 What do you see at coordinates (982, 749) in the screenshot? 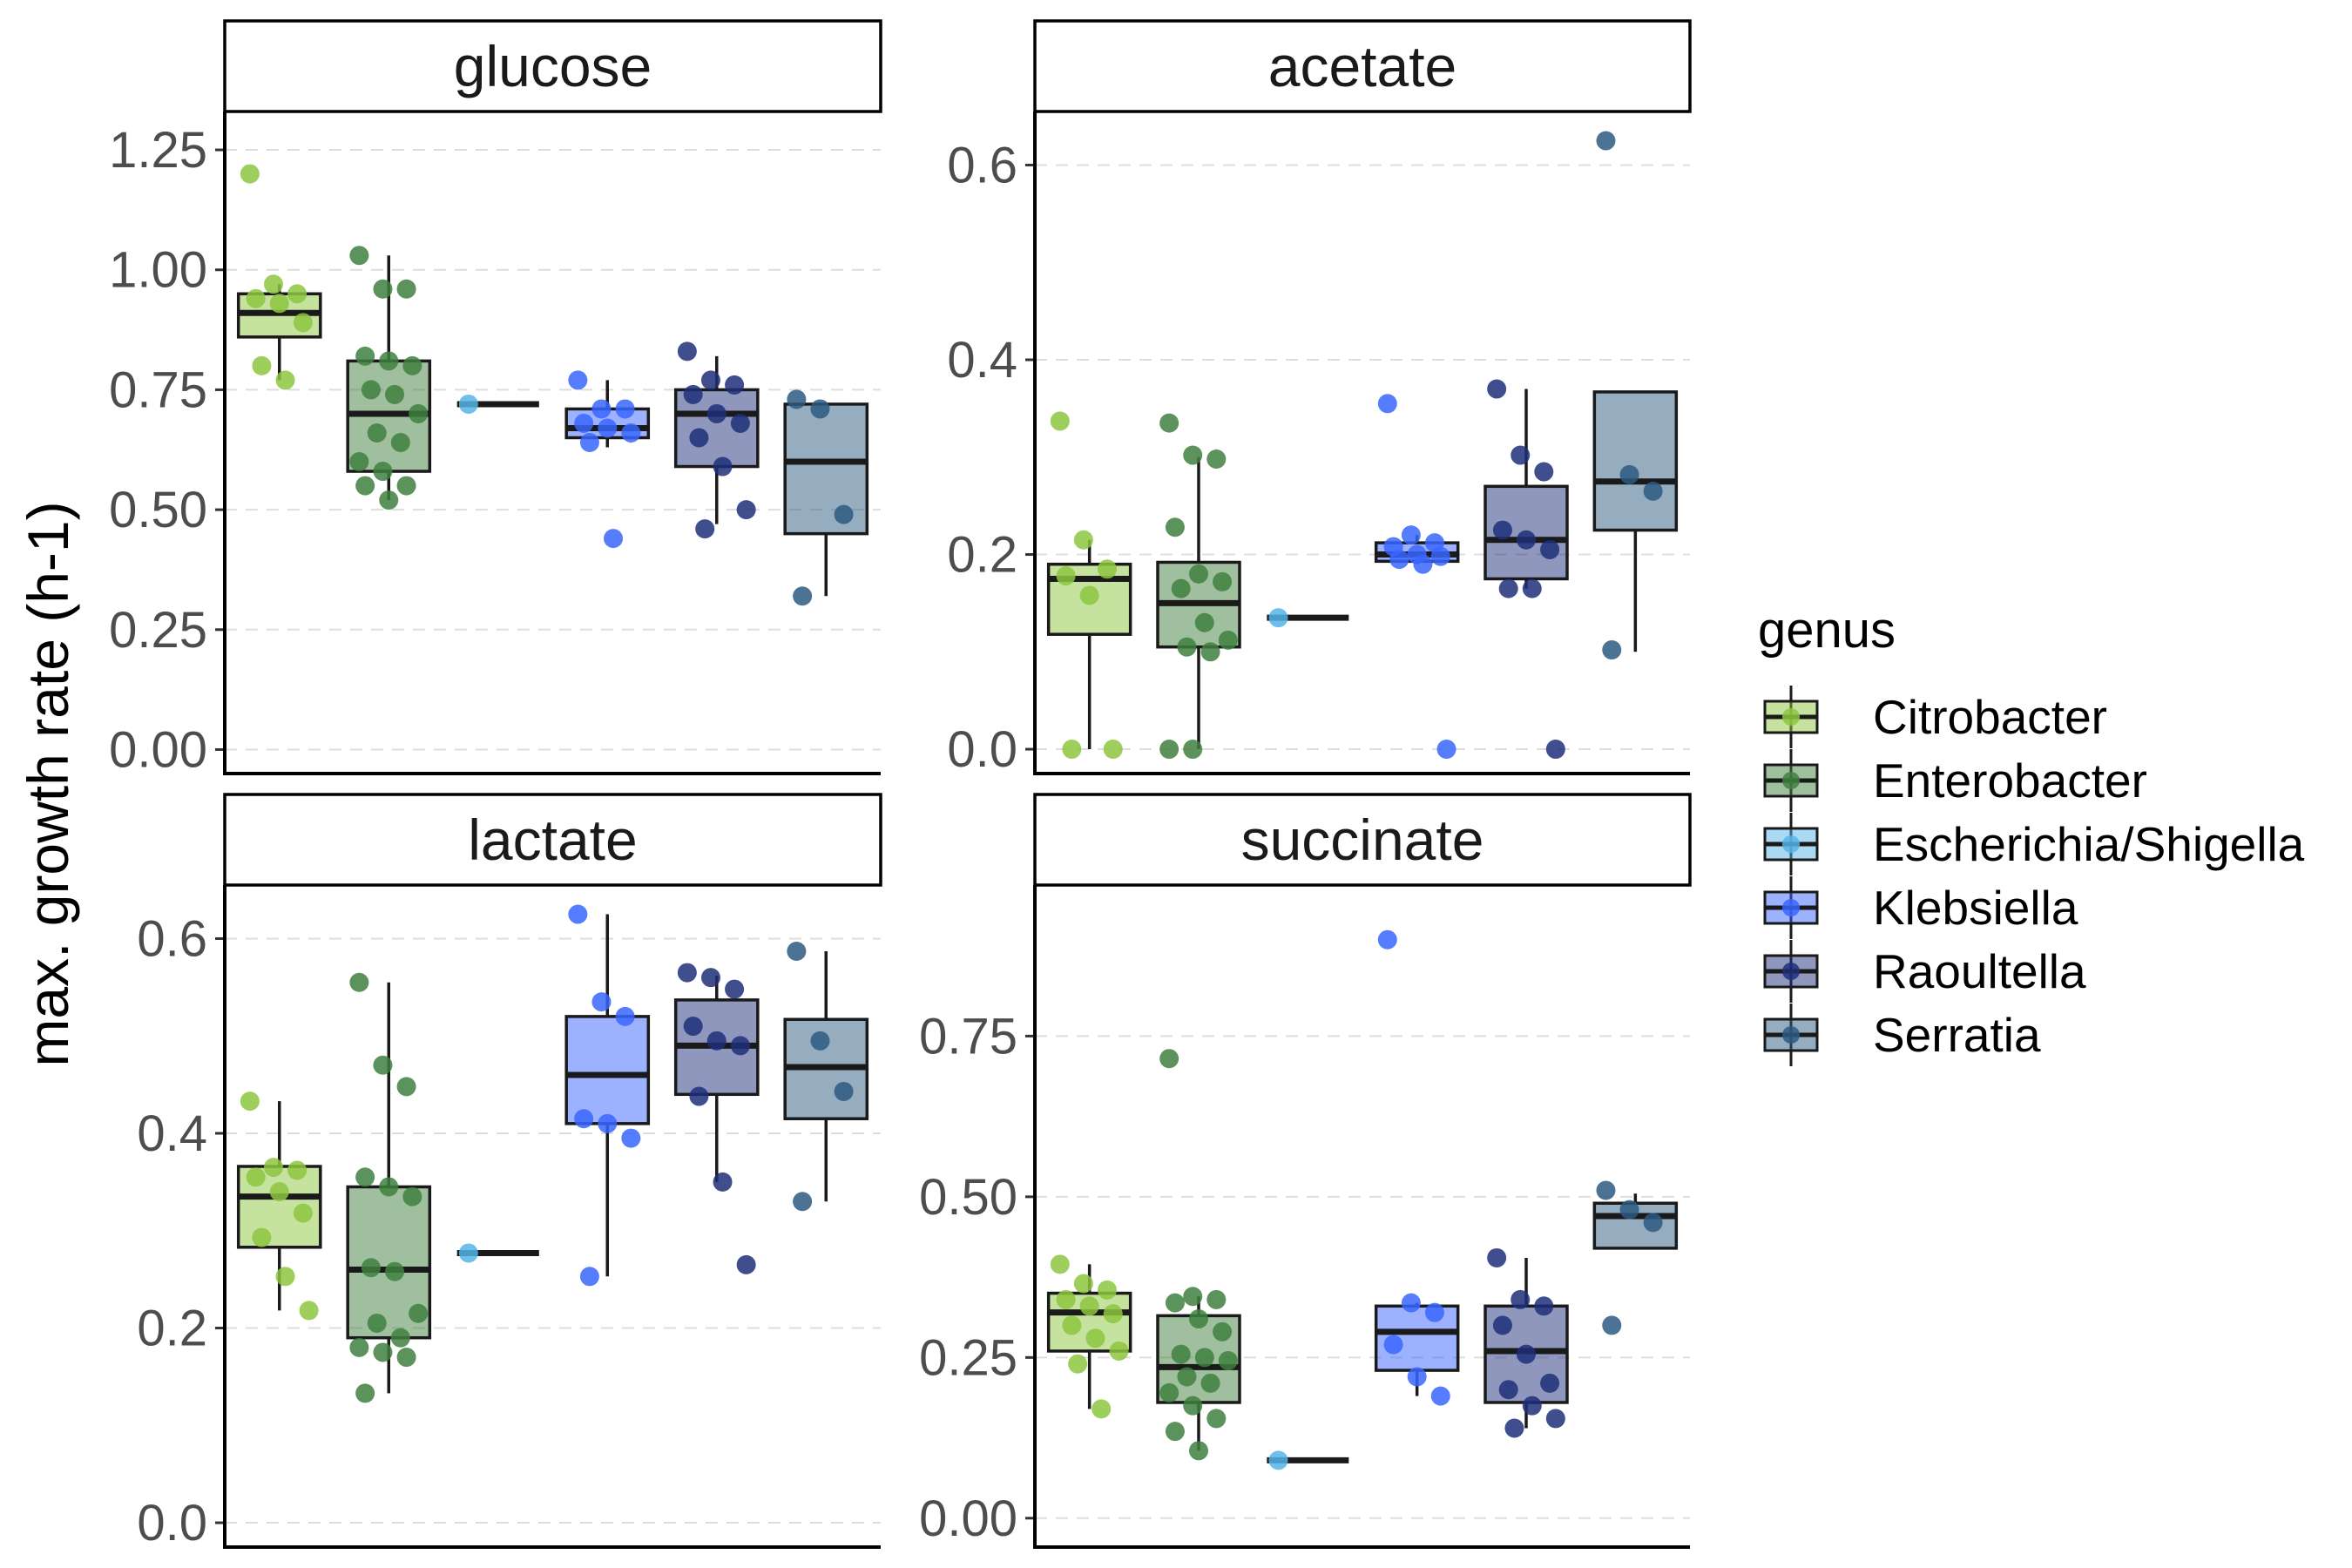
I see `y-tick-label-acetate-0: 0.0` at bounding box center [982, 749].